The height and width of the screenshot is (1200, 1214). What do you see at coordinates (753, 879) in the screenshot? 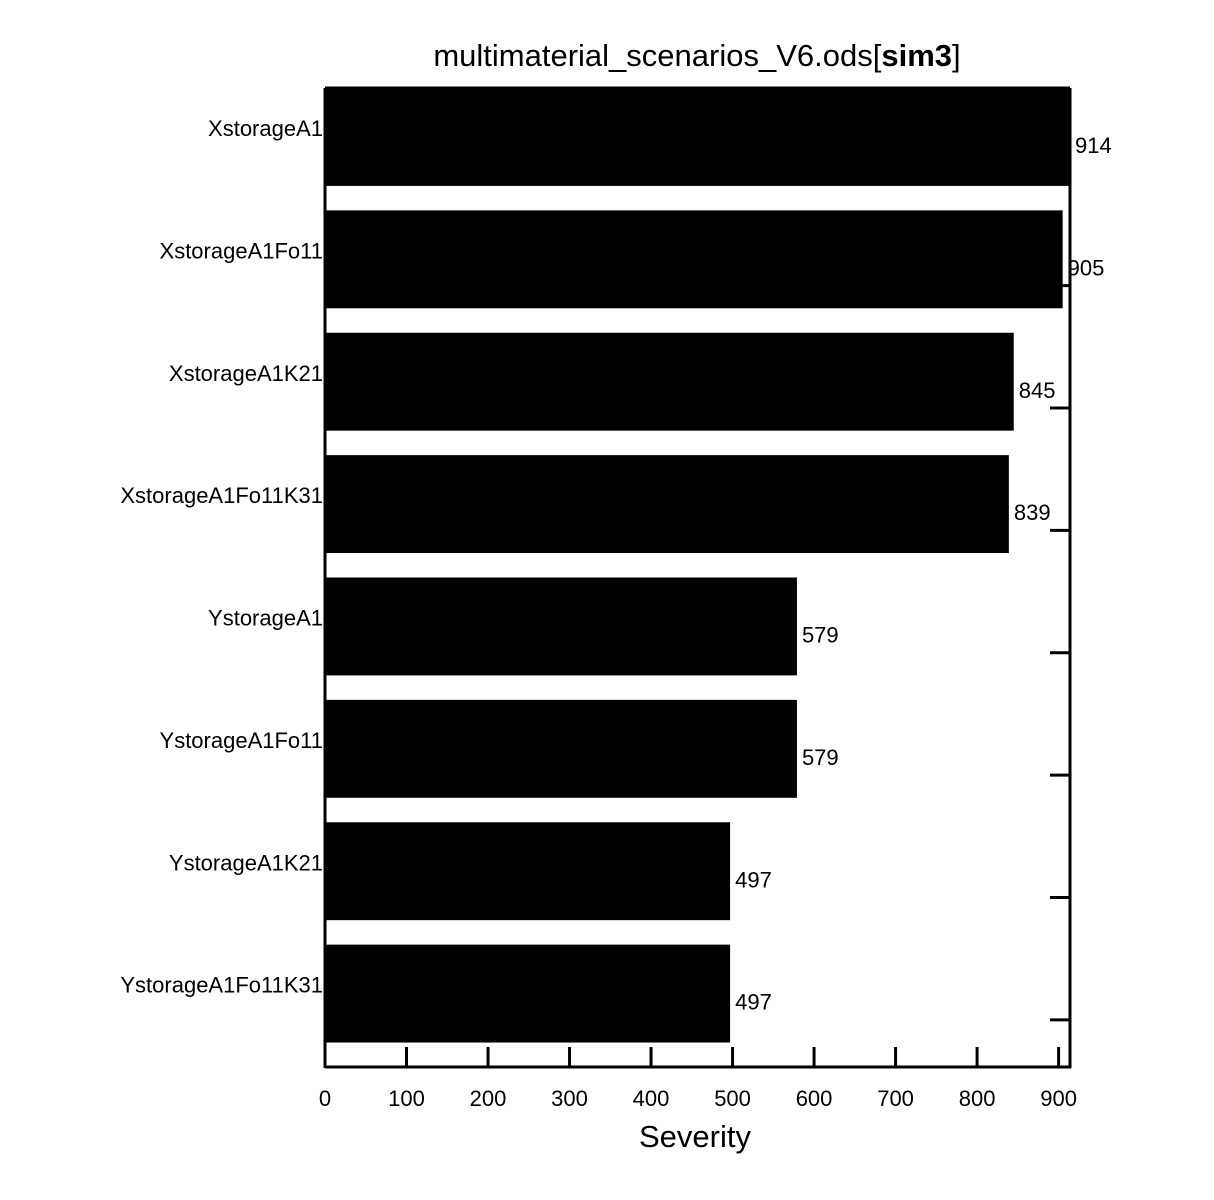
I see `value-label-6: 497` at bounding box center [753, 879].